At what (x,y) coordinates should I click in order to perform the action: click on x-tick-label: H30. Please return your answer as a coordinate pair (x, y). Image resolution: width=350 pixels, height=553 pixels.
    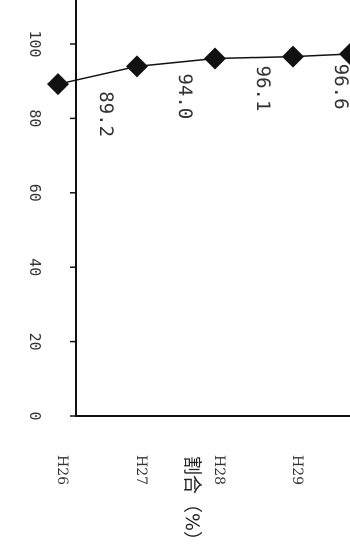
    Looking at the image, I should click on (348, 470).